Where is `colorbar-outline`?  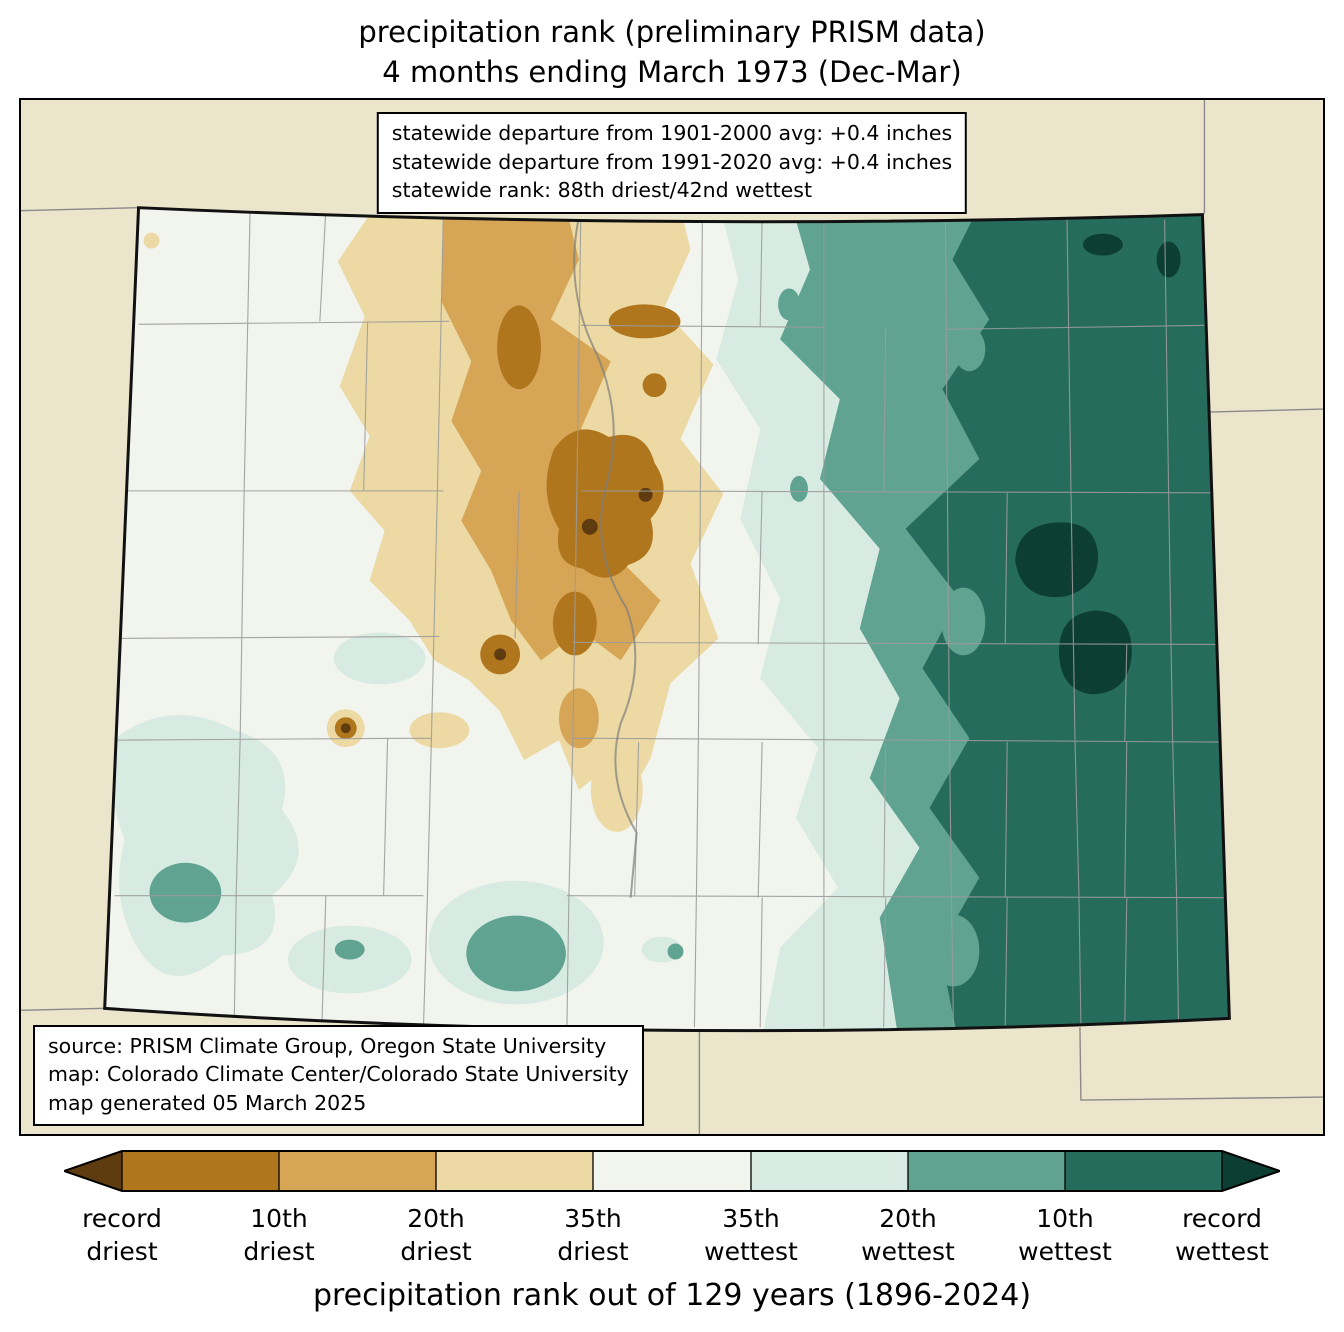 colorbar-outline is located at coordinates (672, 1171).